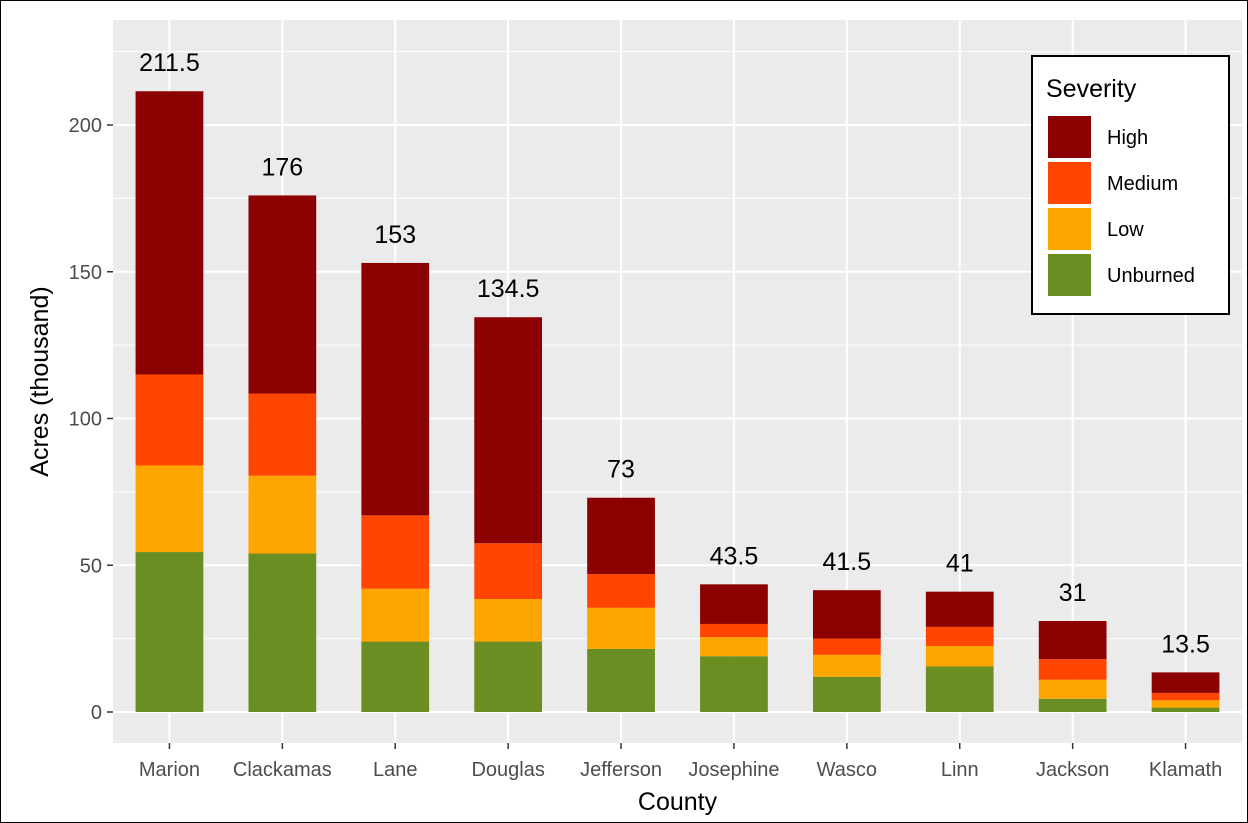 Image resolution: width=1248 pixels, height=823 pixels. Describe the element at coordinates (846, 665) in the screenshot. I see `bar-segment-low-wasco` at that location.